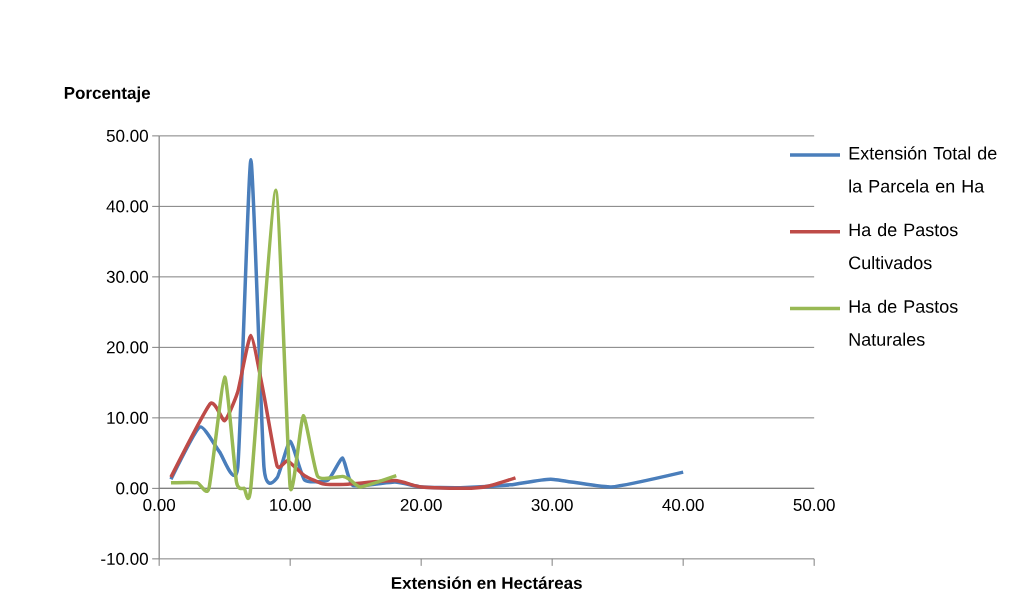 The image size is (1034, 604). I want to click on legend-label: Extensión Total de la Parcela en Ha, so click(923, 169).